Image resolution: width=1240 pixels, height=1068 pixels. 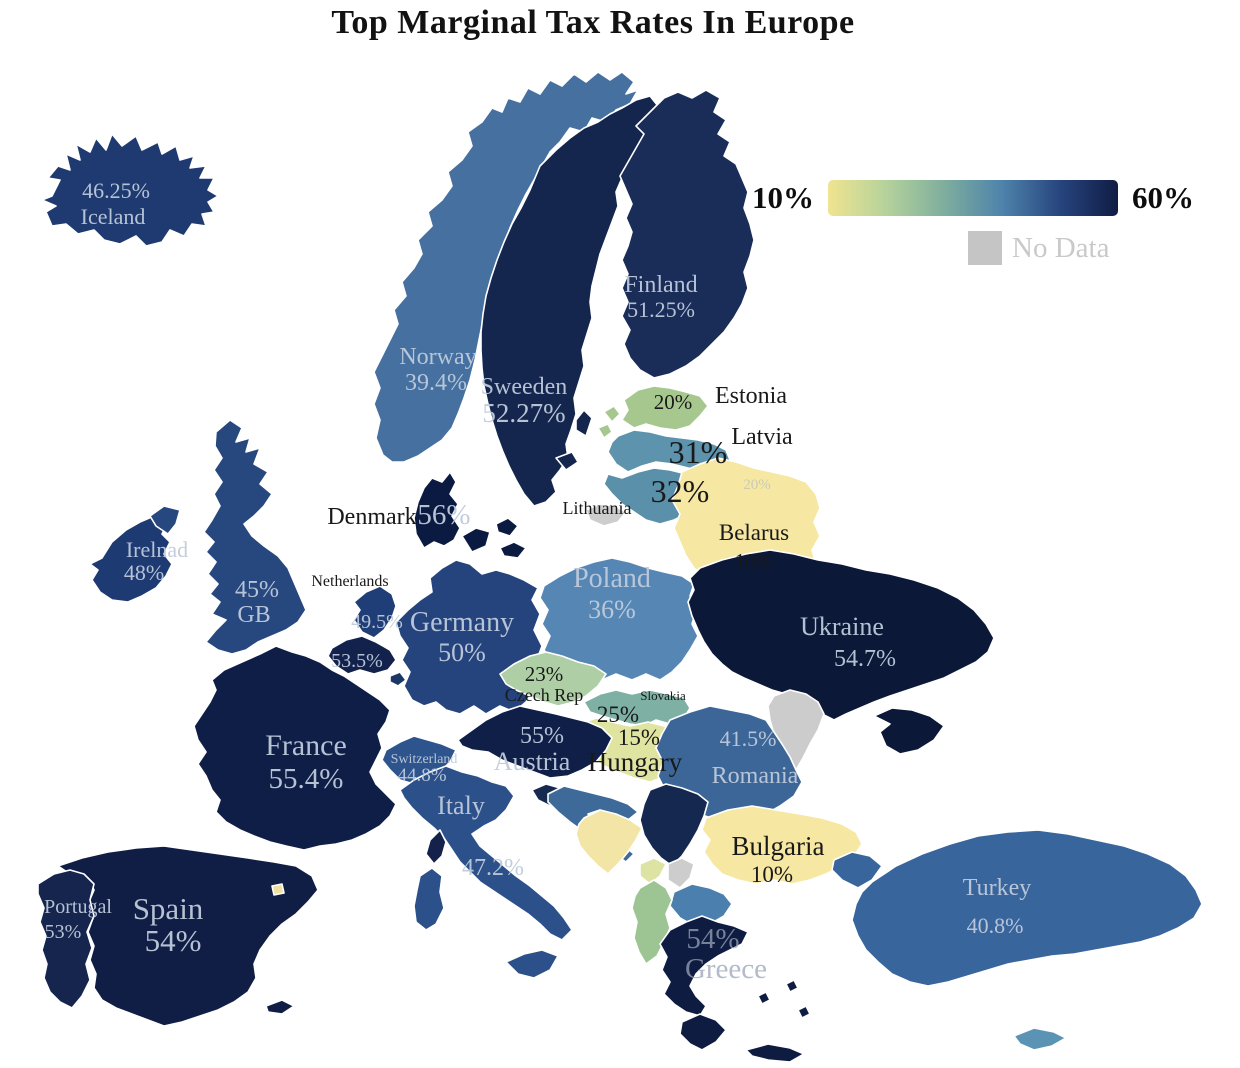 What do you see at coordinates (701, 905) in the screenshot?
I see `country-north_macedonia` at bounding box center [701, 905].